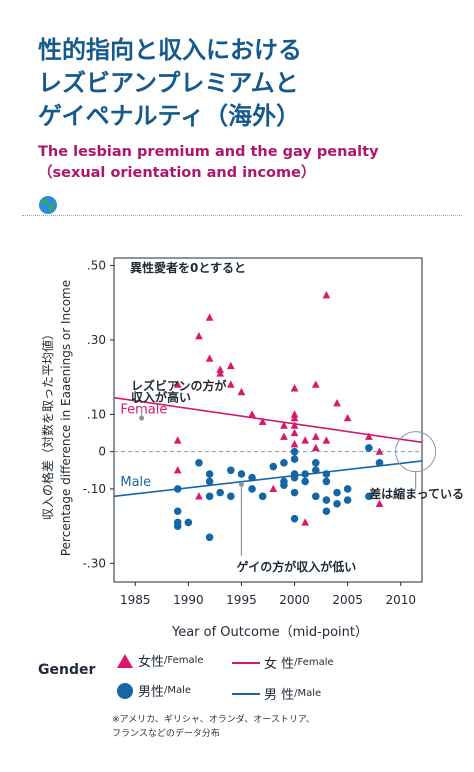 The image size is (474, 772). I want to click on callout-dot, so click(142, 418).